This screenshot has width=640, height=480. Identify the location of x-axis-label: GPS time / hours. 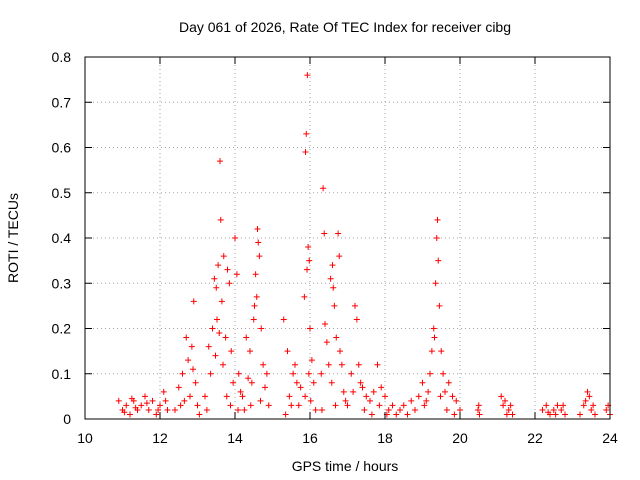
(345, 466).